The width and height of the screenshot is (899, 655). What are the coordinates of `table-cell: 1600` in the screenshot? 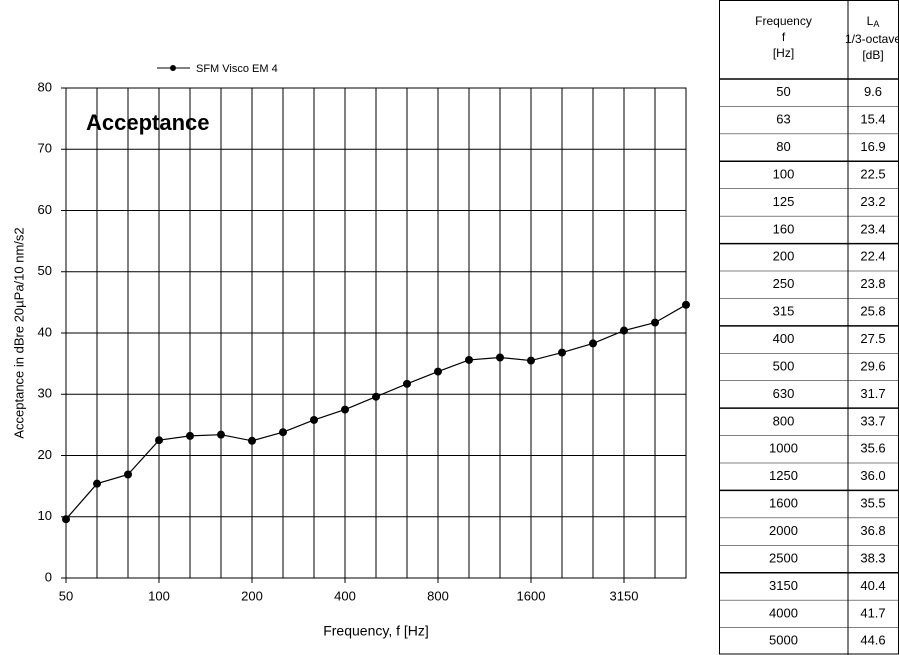 It's located at (783, 503).